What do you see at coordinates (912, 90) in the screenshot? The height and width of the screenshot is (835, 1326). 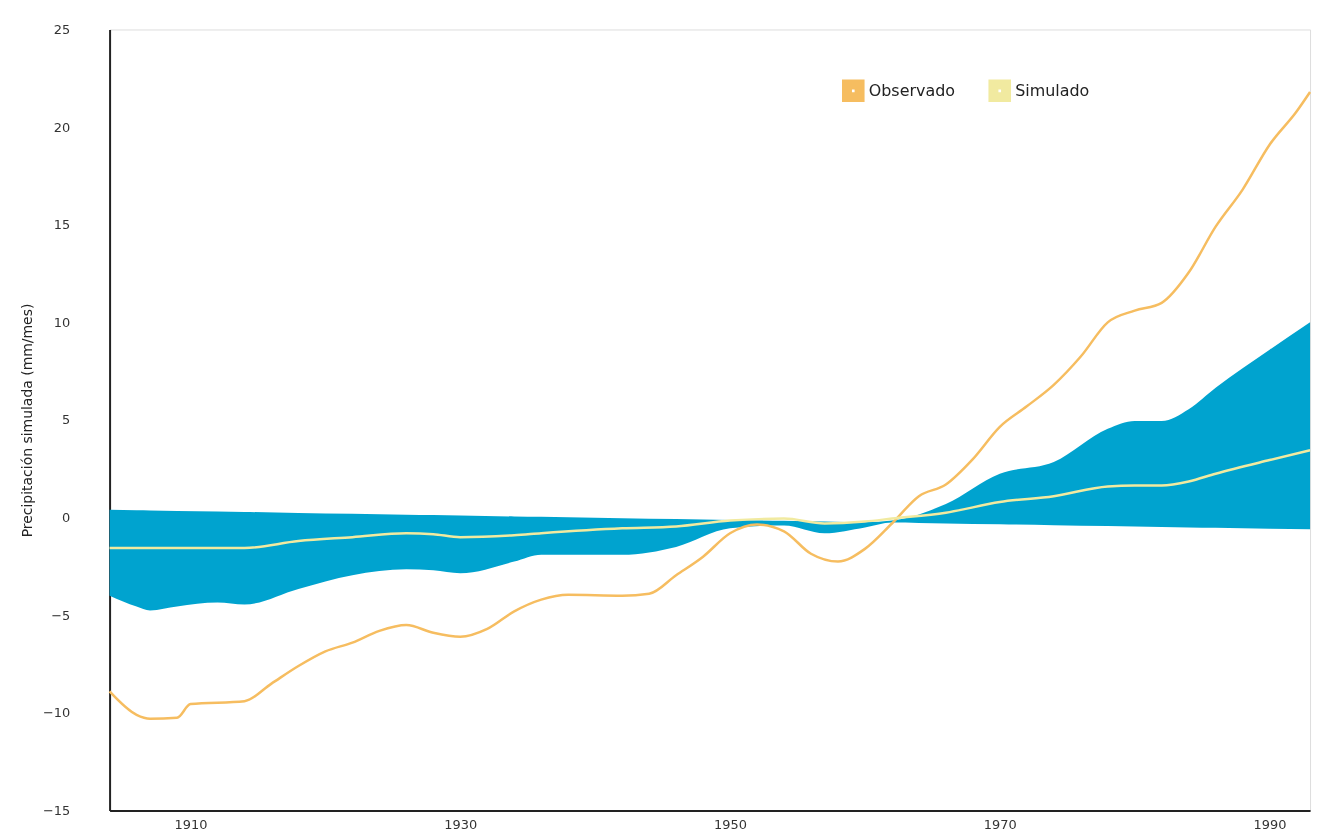 I see `legend-label: Observado` at bounding box center [912, 90].